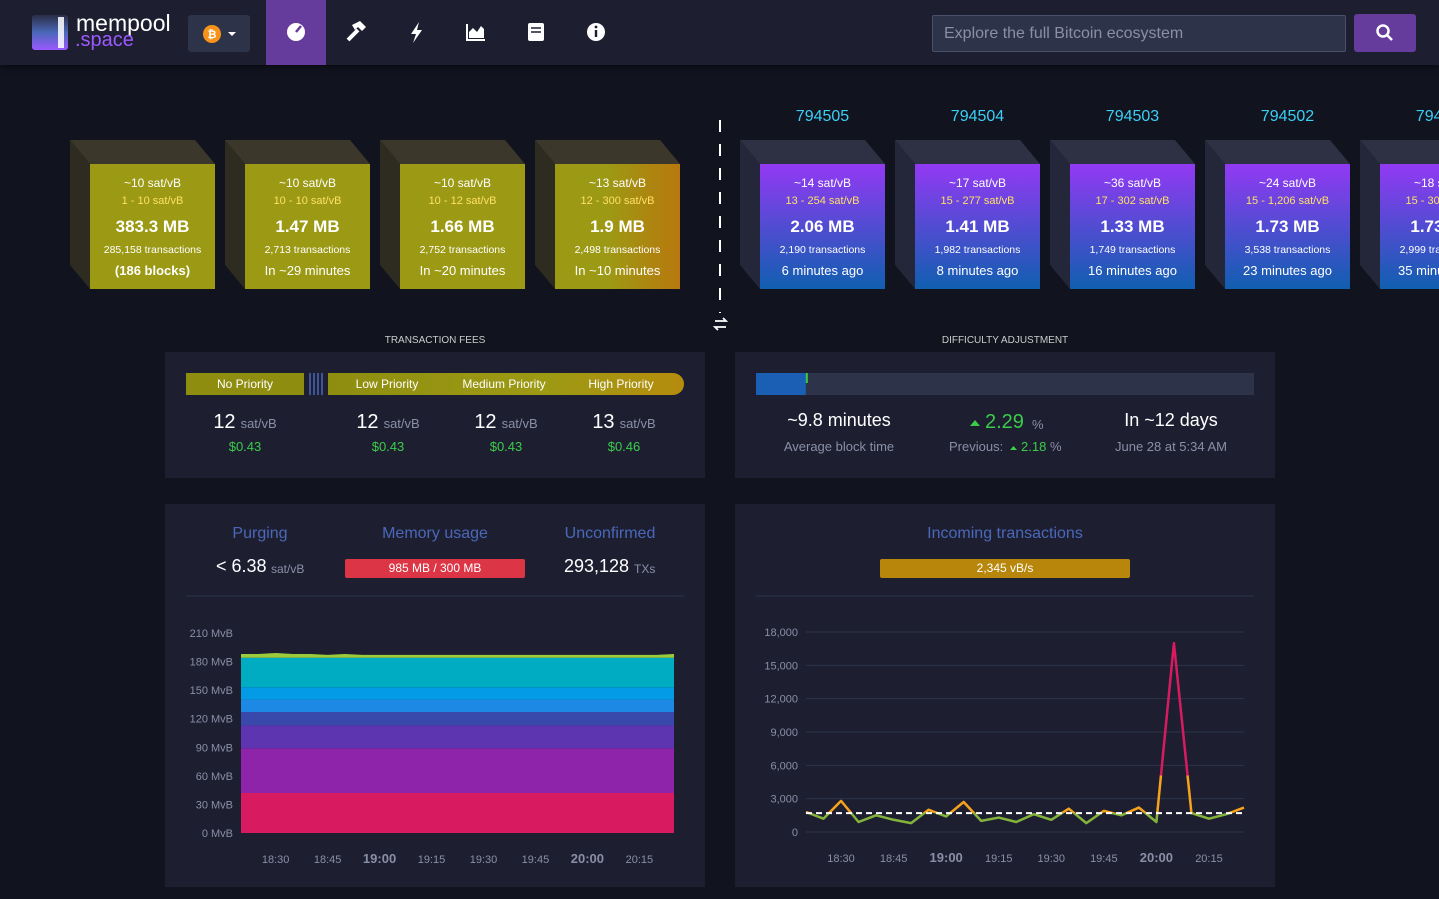 This screenshot has width=1439, height=899. What do you see at coordinates (387, 384) in the screenshot?
I see `priority-label: Low Priority` at bounding box center [387, 384].